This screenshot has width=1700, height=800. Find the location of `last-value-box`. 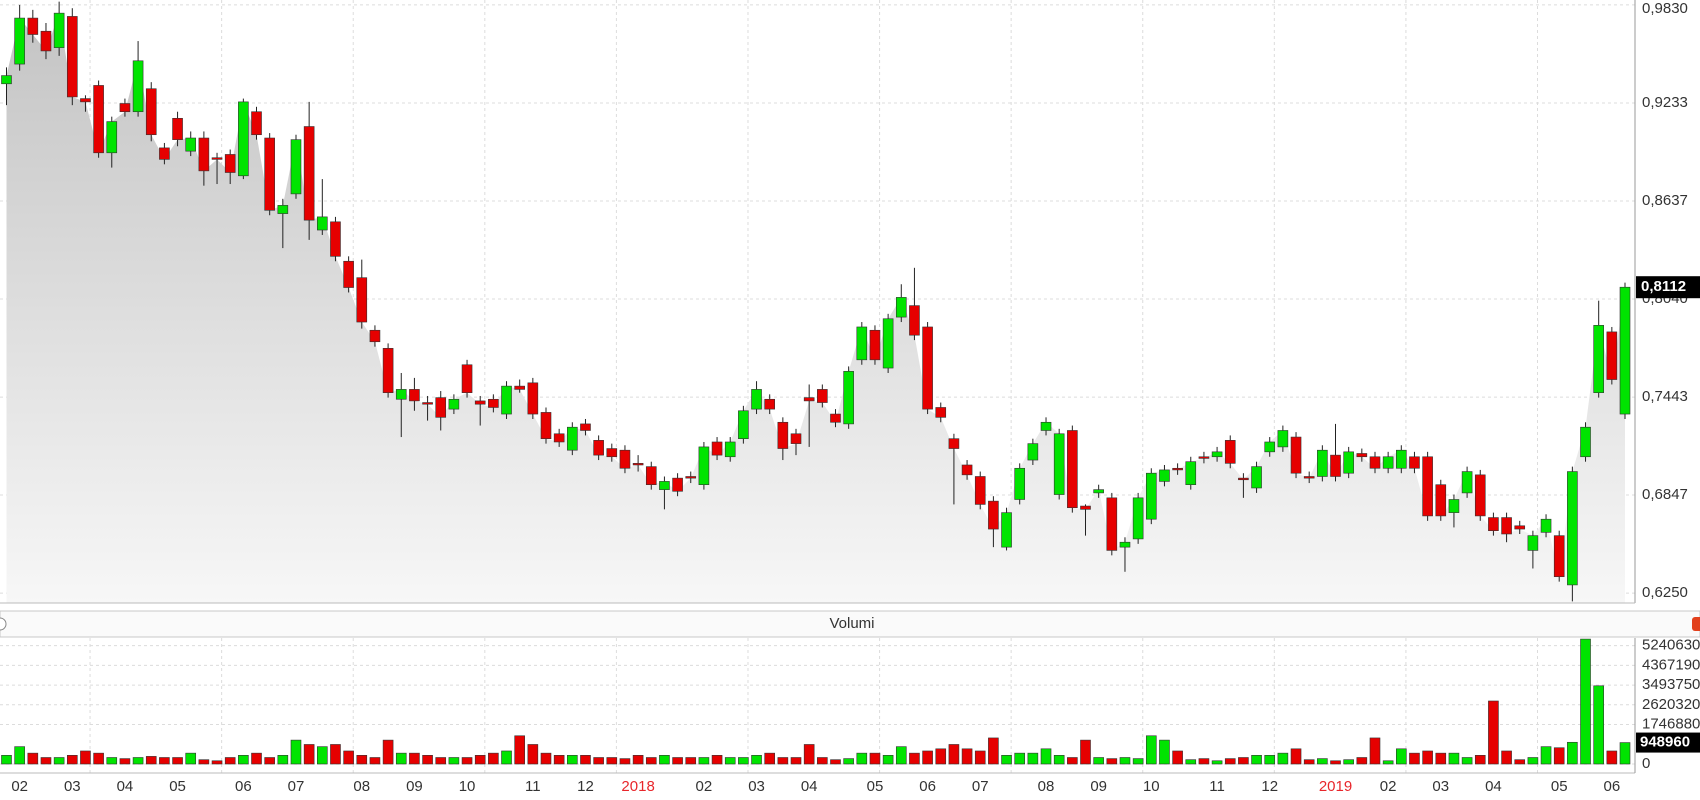

last-value-box is located at coordinates (1668, 742).